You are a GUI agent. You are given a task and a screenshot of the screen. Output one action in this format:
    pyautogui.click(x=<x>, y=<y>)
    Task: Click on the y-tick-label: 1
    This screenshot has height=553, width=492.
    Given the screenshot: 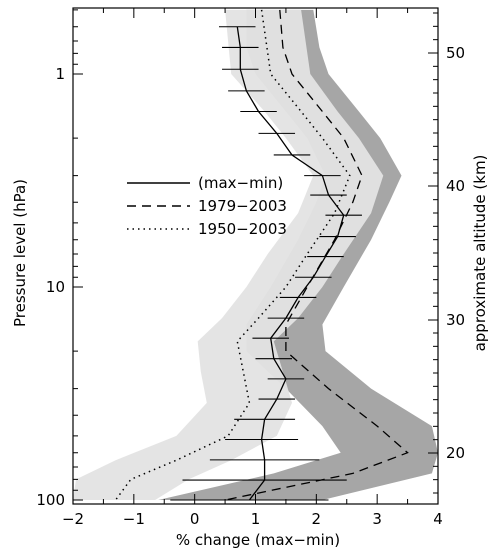 What is the action you would take?
    pyautogui.click(x=60, y=74)
    